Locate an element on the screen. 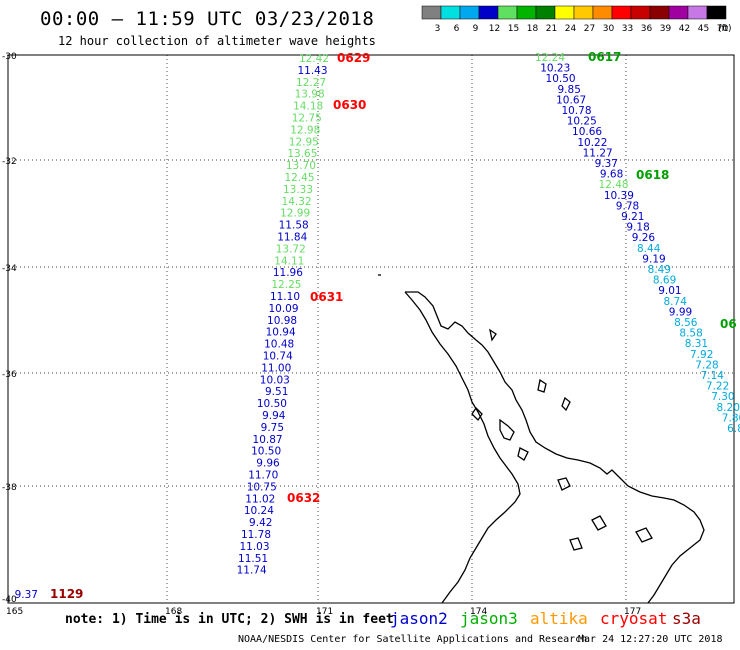 This screenshot has height=650, width=740. wave-height-value: 10.75 is located at coordinates (262, 487).